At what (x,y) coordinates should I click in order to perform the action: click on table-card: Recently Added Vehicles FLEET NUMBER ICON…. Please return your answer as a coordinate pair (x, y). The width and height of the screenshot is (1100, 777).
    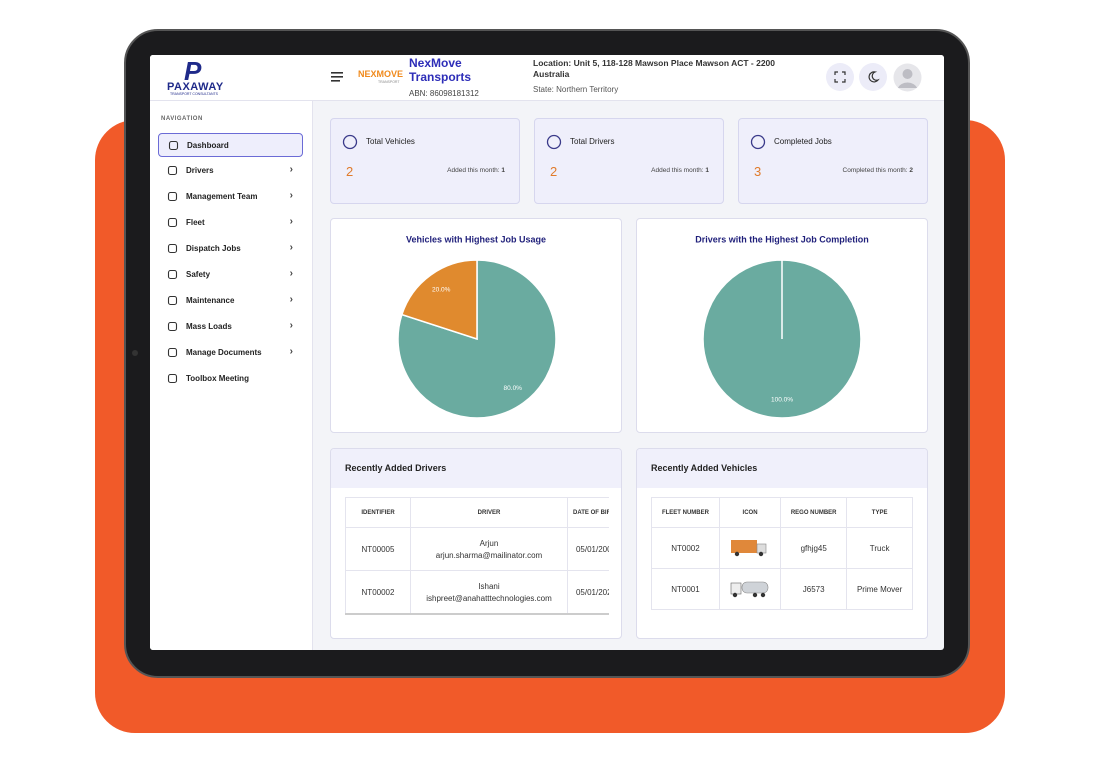
    Looking at the image, I should click on (782, 543).